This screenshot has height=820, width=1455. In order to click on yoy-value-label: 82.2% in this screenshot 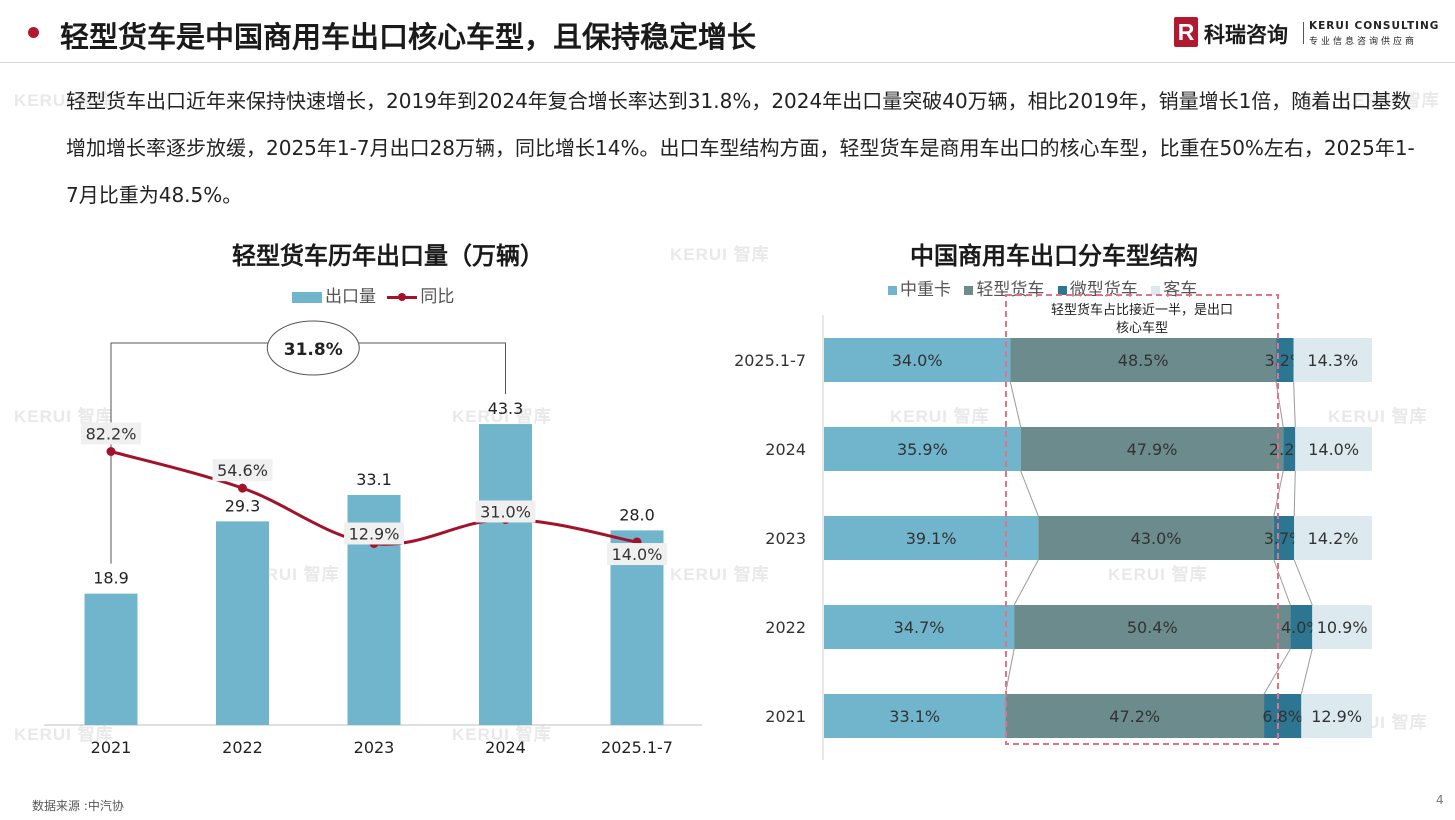, I will do `click(111, 434)`.